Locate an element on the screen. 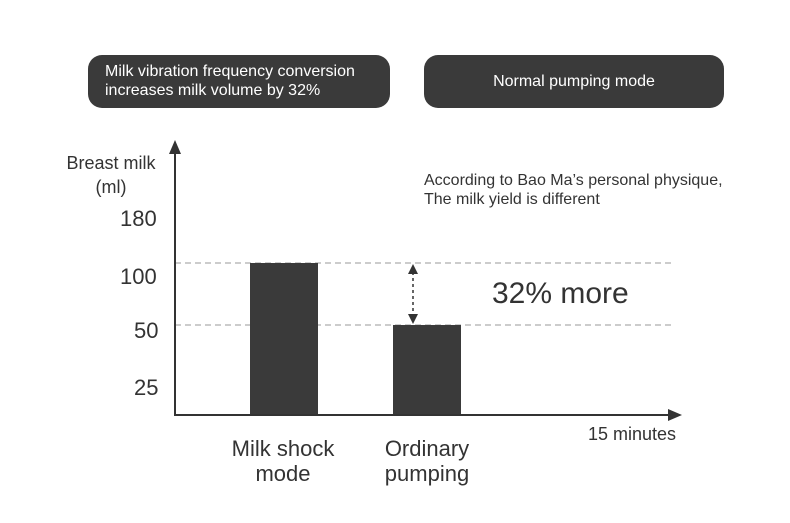  category-label: Ordinary pumping is located at coordinates (427, 461).